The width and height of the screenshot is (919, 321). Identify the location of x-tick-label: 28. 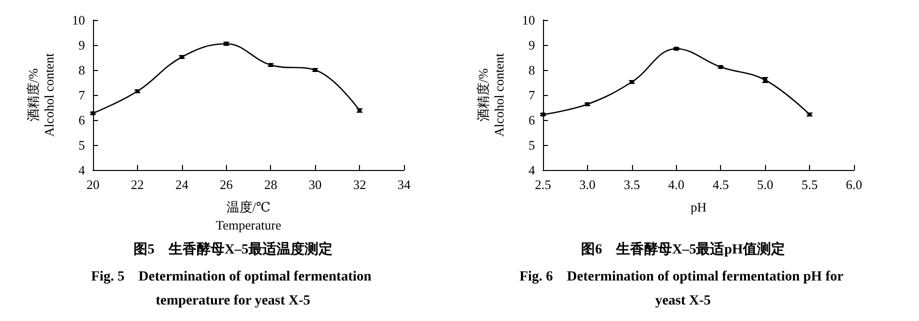
(271, 184).